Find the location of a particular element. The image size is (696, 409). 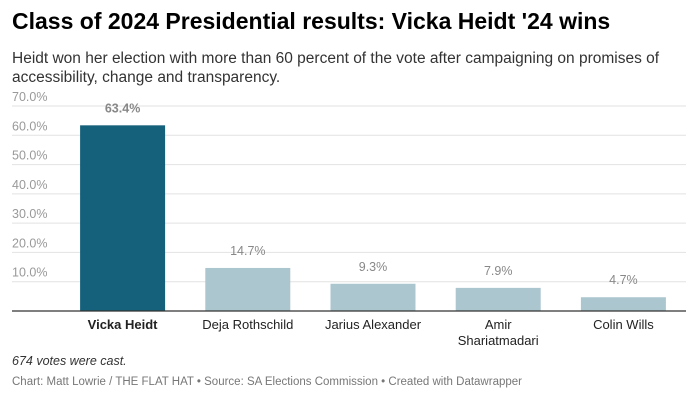

x-tick-label: Jarius Alexander is located at coordinates (373, 324).